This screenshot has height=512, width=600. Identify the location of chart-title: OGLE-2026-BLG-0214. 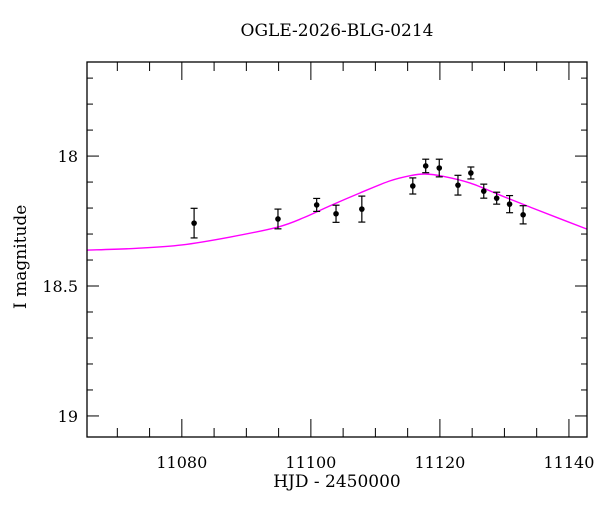
(337, 31).